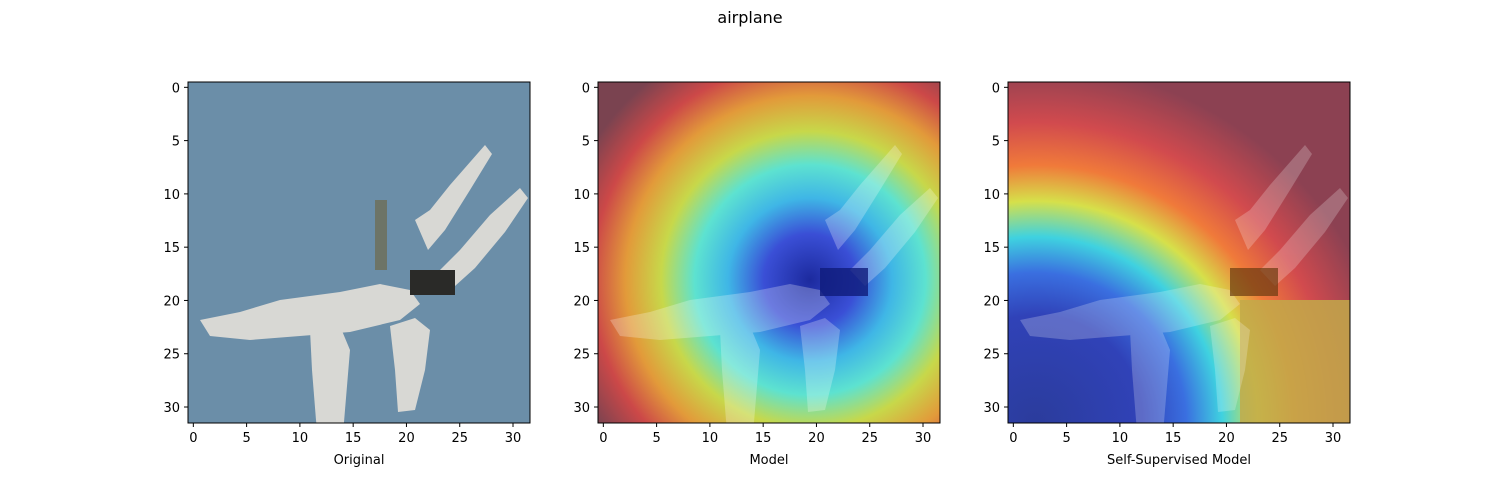 The height and width of the screenshot is (500, 1500). Describe the element at coordinates (1179, 460) in the screenshot. I see `x-axis-label: Self-Supervised Model` at that location.